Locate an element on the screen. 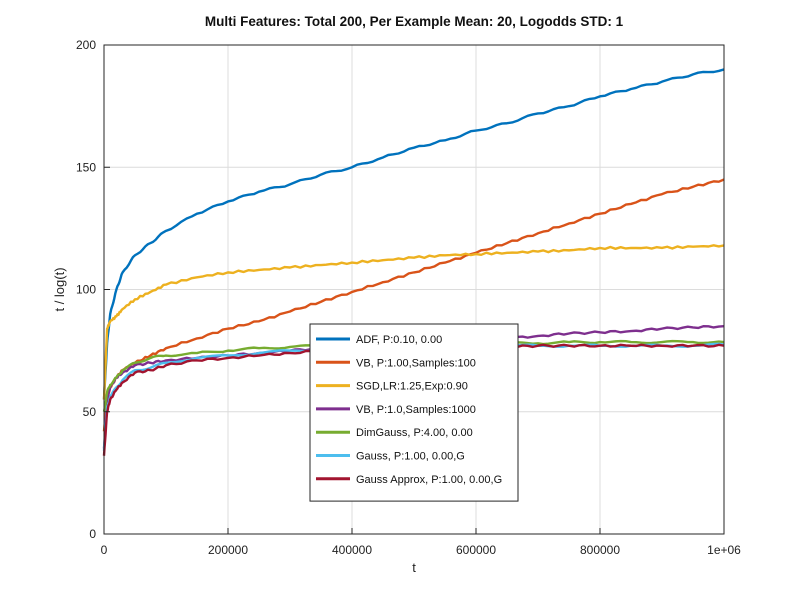 The width and height of the screenshot is (800, 600). y-axis-title: t / log(t) is located at coordinates (59, 289).